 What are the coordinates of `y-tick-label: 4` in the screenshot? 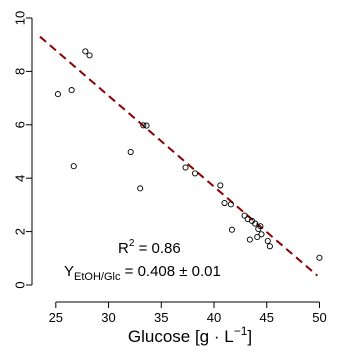 It's located at (19, 178).